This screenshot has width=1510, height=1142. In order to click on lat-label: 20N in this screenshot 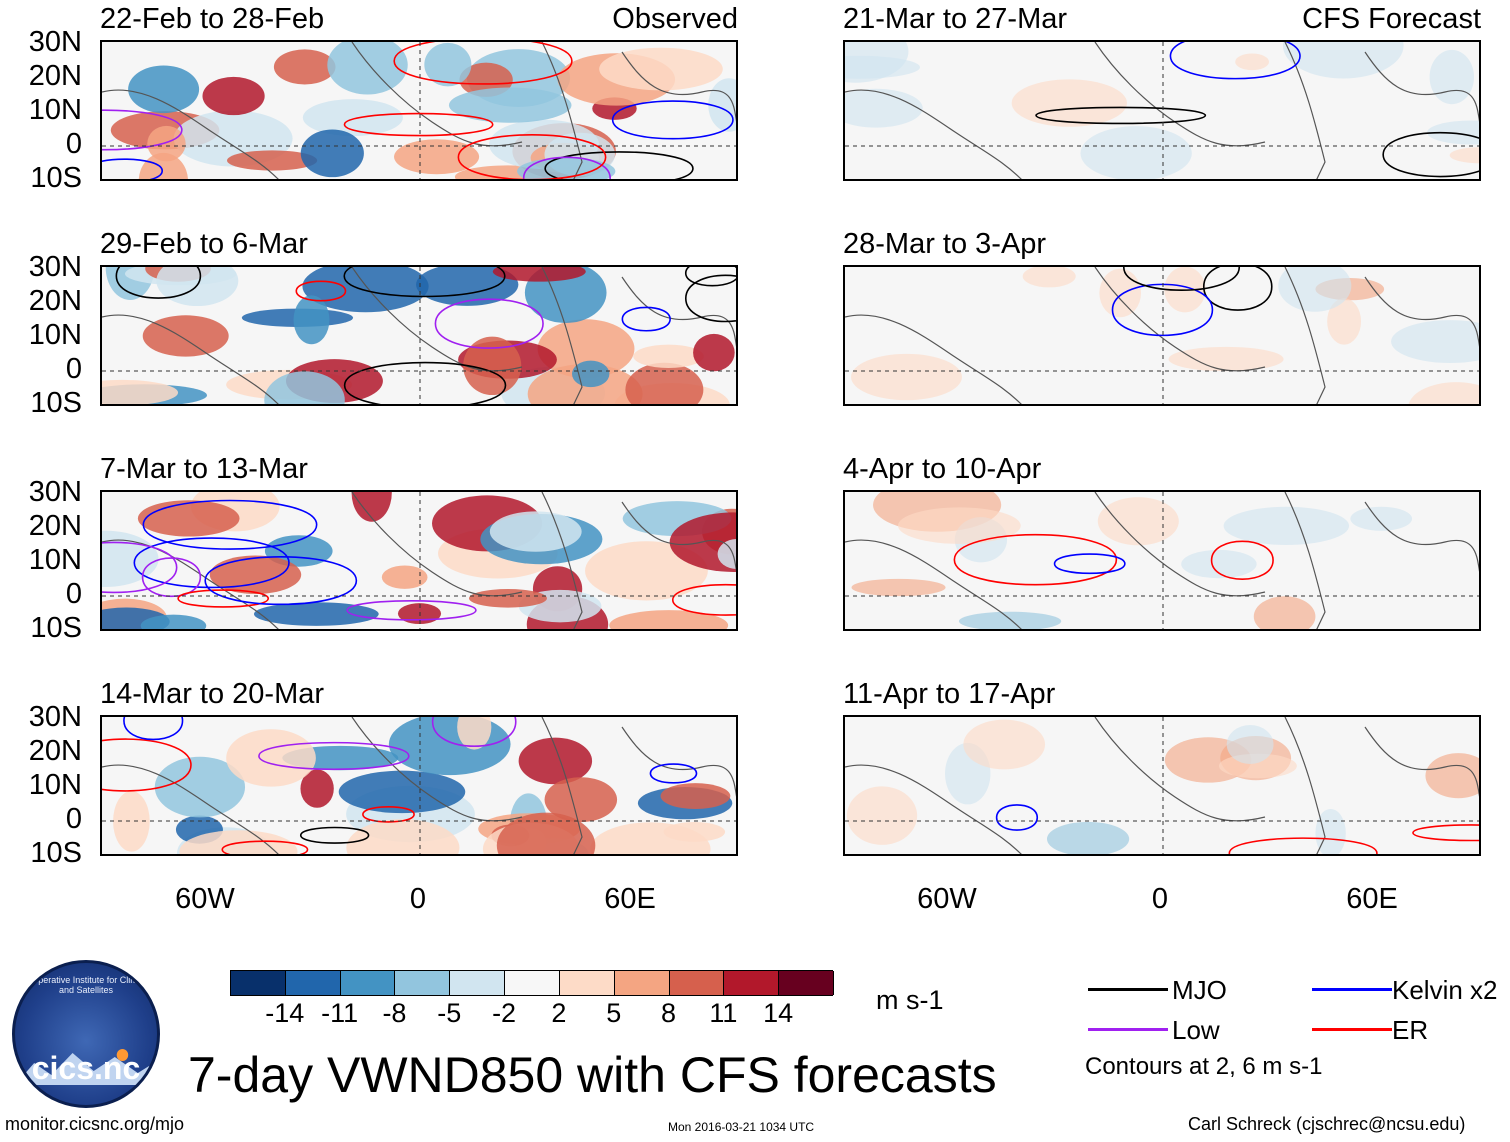, I will do `click(55, 526)`.